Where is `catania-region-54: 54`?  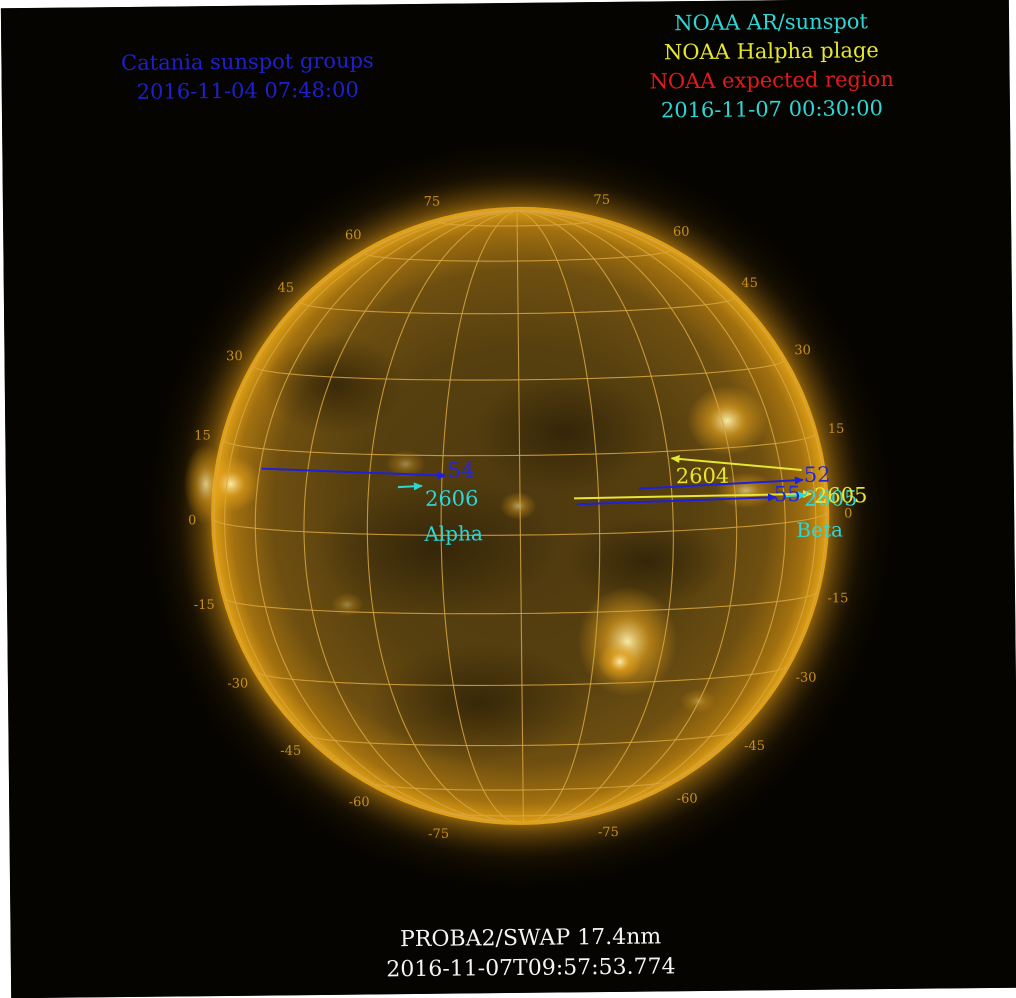 catania-region-54: 54 is located at coordinates (461, 470).